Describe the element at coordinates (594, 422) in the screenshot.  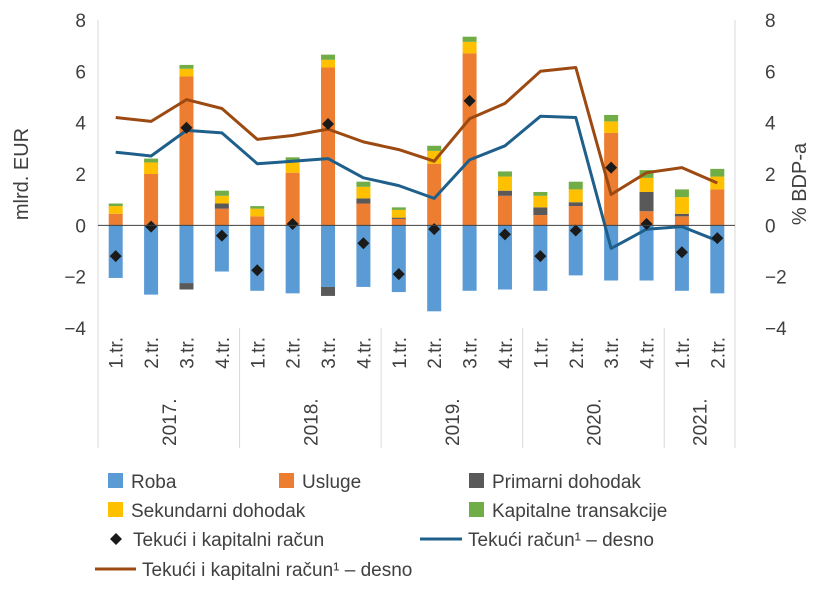
I see `x-tick-year: 2020.` at that location.